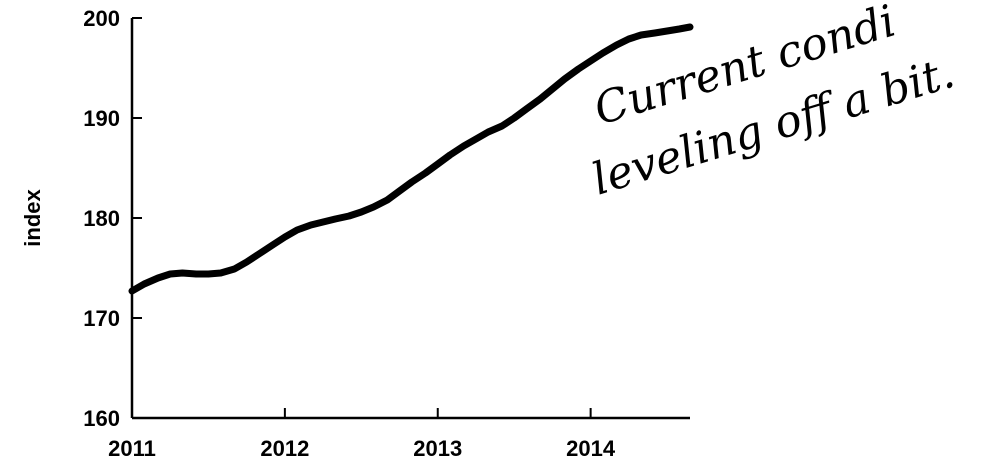 This screenshot has width=1005, height=465. What do you see at coordinates (101, 118) in the screenshot?
I see `y-tick-label: 190` at bounding box center [101, 118].